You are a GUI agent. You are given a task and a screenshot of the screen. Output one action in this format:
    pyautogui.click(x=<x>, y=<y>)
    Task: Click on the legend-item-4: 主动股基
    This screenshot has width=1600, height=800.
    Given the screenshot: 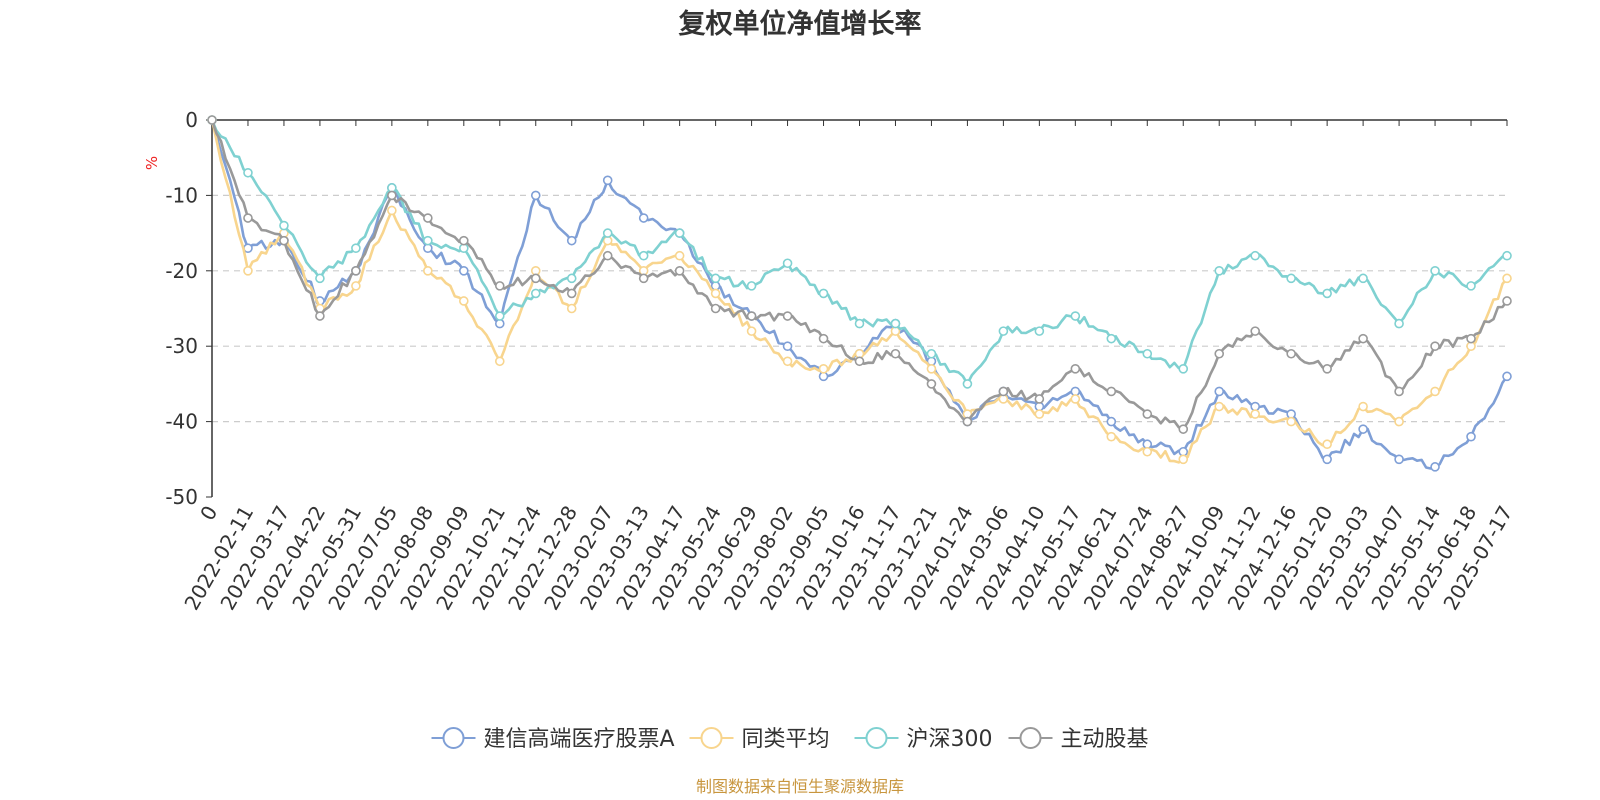 What is the action you would take?
    pyautogui.click(x=1078, y=739)
    